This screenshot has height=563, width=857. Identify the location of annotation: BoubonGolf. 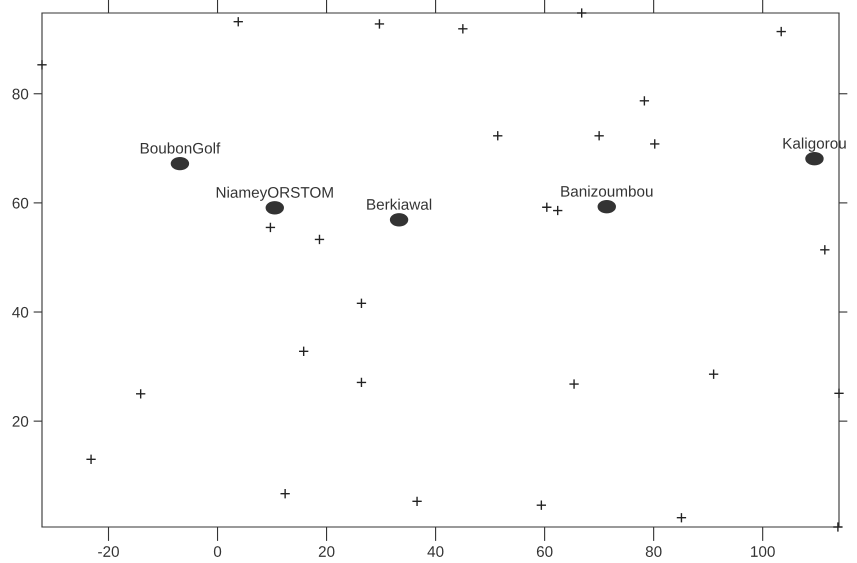
(180, 148).